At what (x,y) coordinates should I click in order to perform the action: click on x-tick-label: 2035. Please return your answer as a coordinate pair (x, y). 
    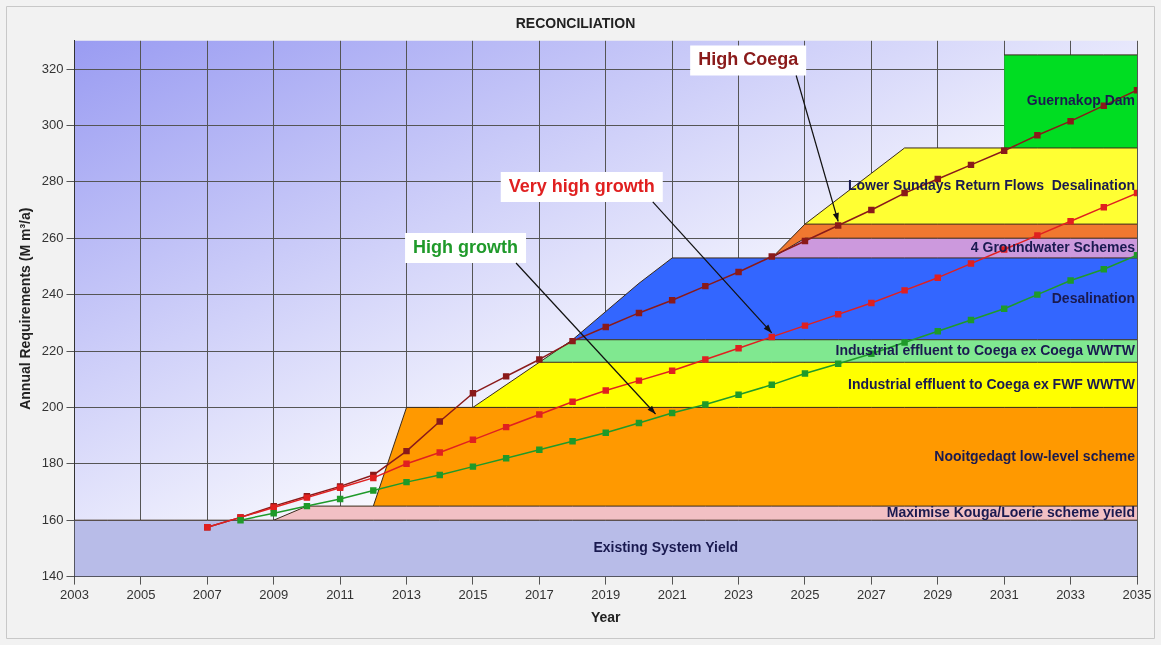
    Looking at the image, I should click on (1137, 594).